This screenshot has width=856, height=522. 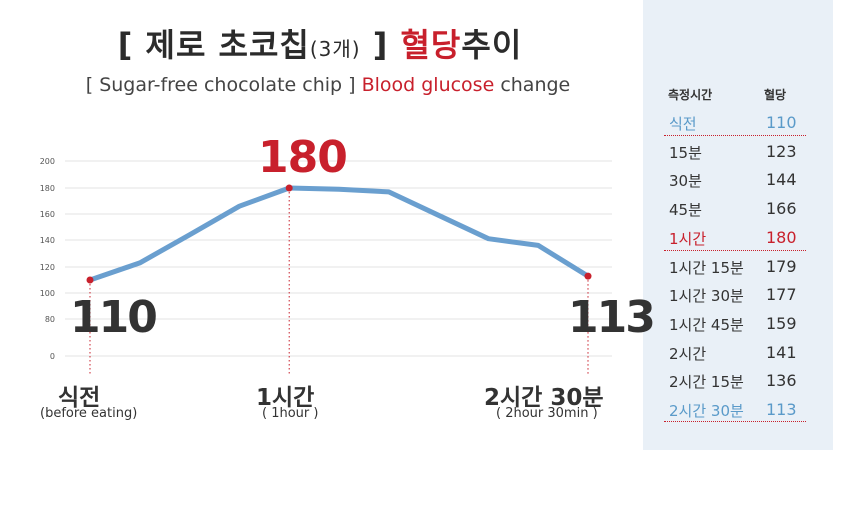 What do you see at coordinates (47, 161) in the screenshot?
I see `y-tick-label: 200` at bounding box center [47, 161].